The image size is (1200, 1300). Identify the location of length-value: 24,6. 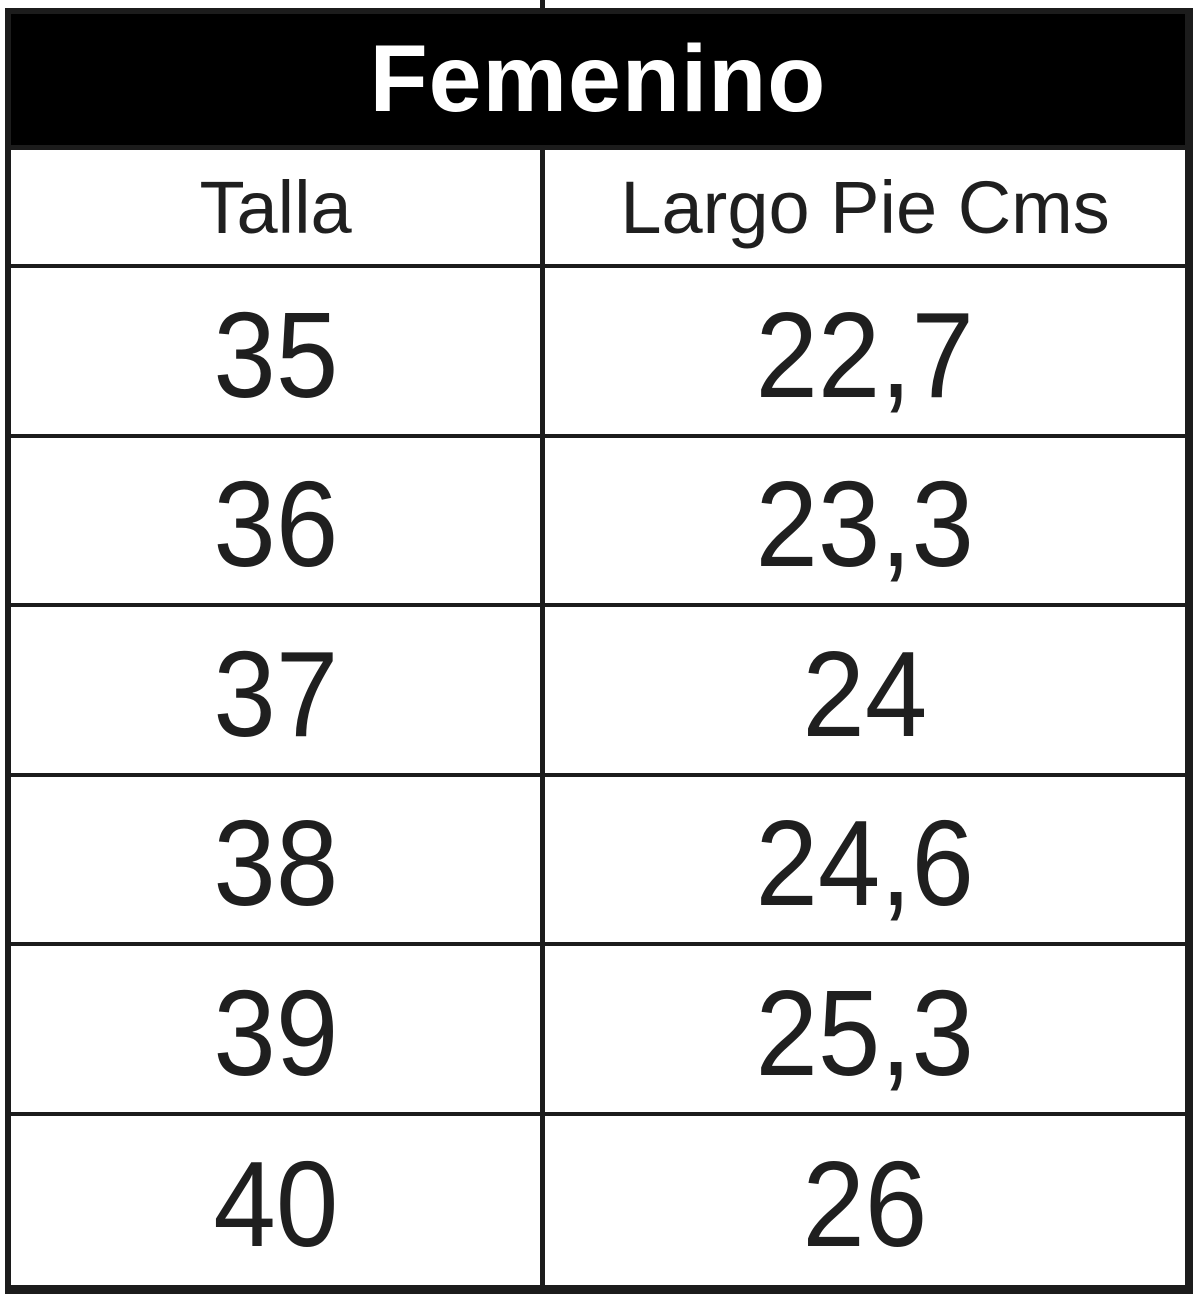
(865, 863).